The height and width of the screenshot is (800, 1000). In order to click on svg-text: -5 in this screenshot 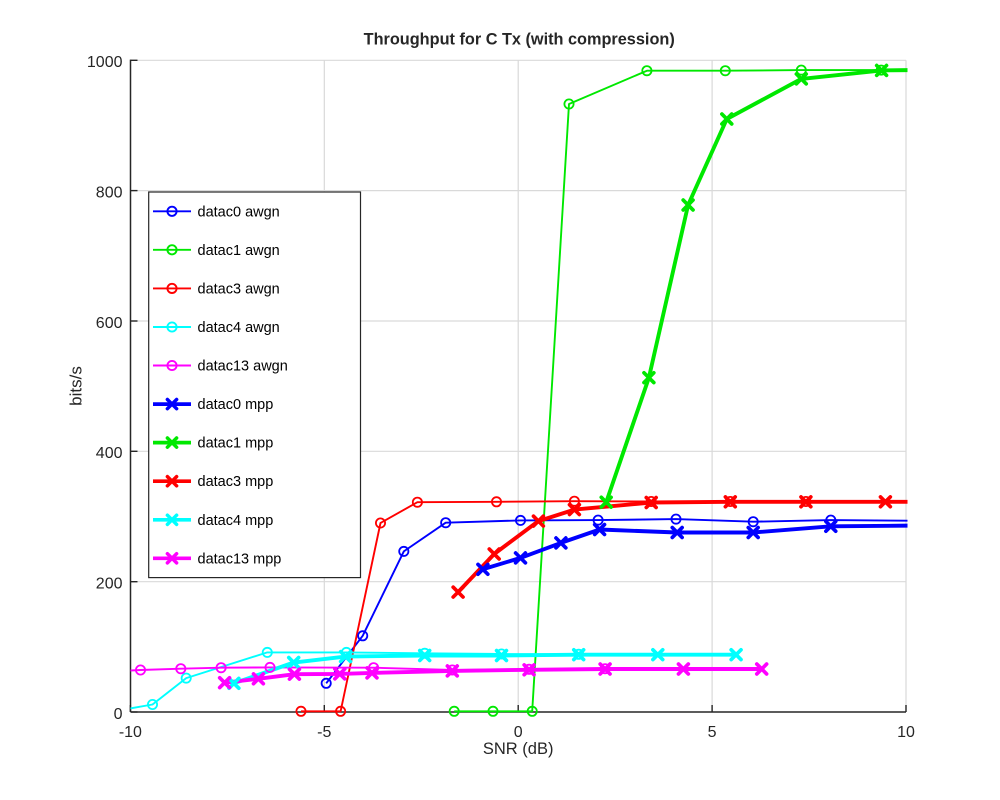, I will do `click(324, 732)`.